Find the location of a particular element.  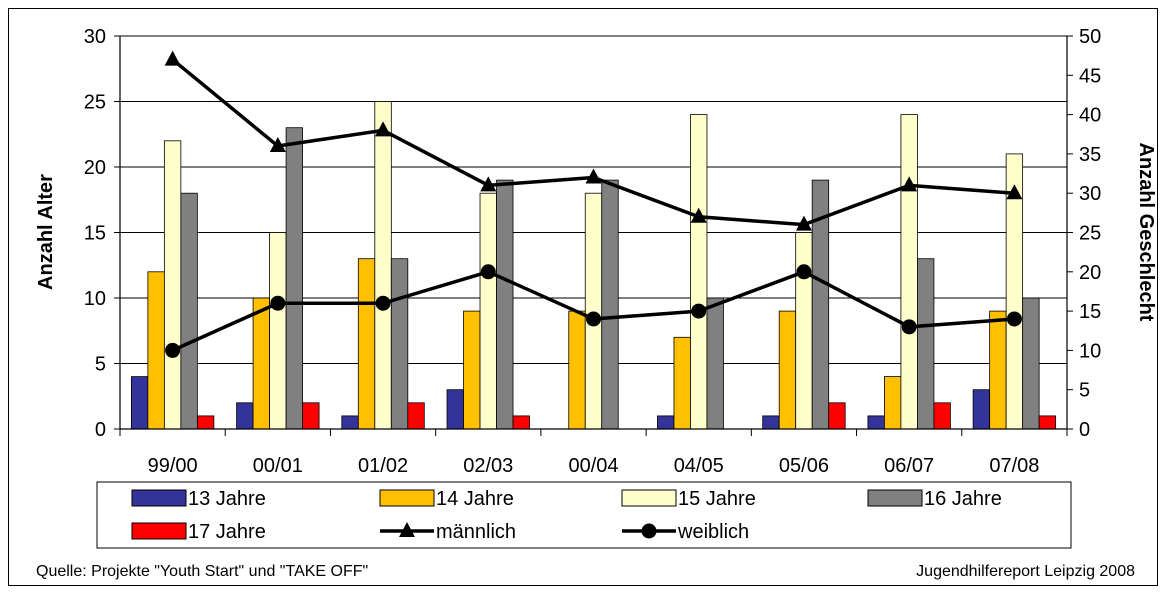

y-tick-label: 30 is located at coordinates (95, 37).